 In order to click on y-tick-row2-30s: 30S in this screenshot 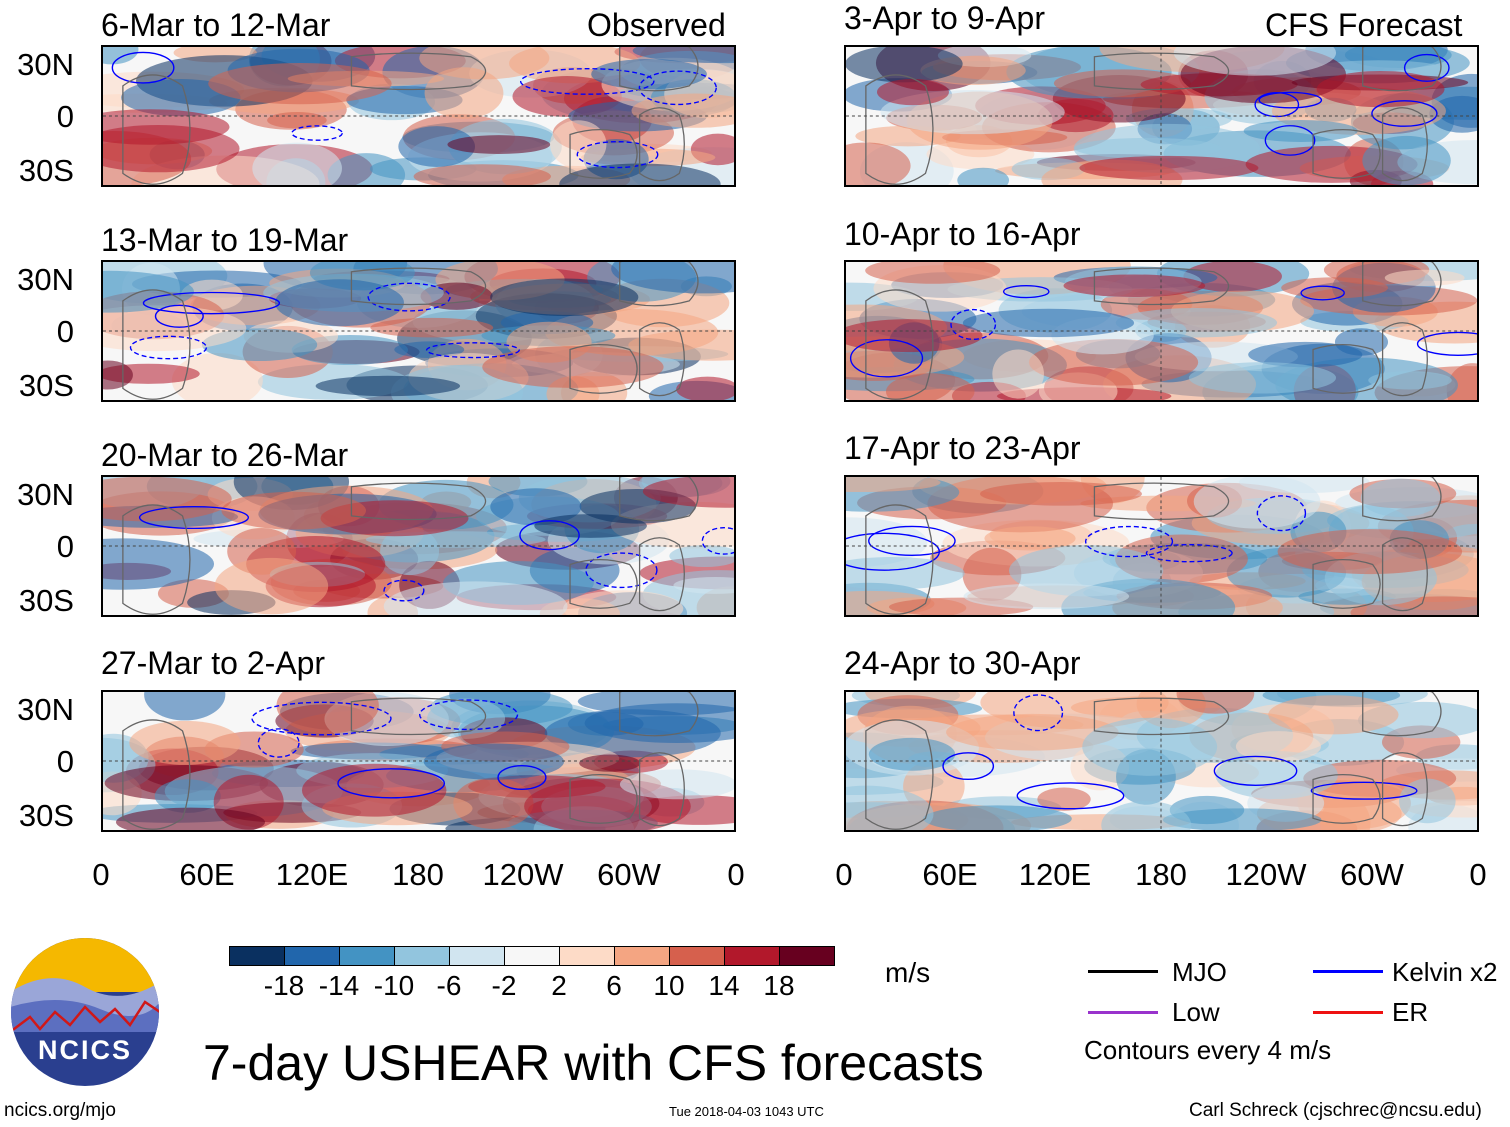, I will do `click(46, 385)`.